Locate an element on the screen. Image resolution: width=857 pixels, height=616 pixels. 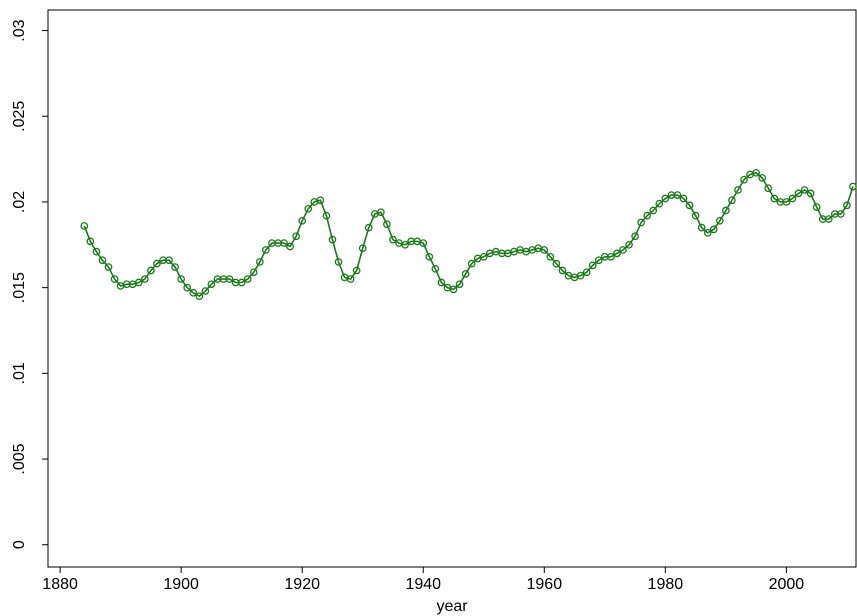
y-tick-label: .005 is located at coordinates (19, 458).